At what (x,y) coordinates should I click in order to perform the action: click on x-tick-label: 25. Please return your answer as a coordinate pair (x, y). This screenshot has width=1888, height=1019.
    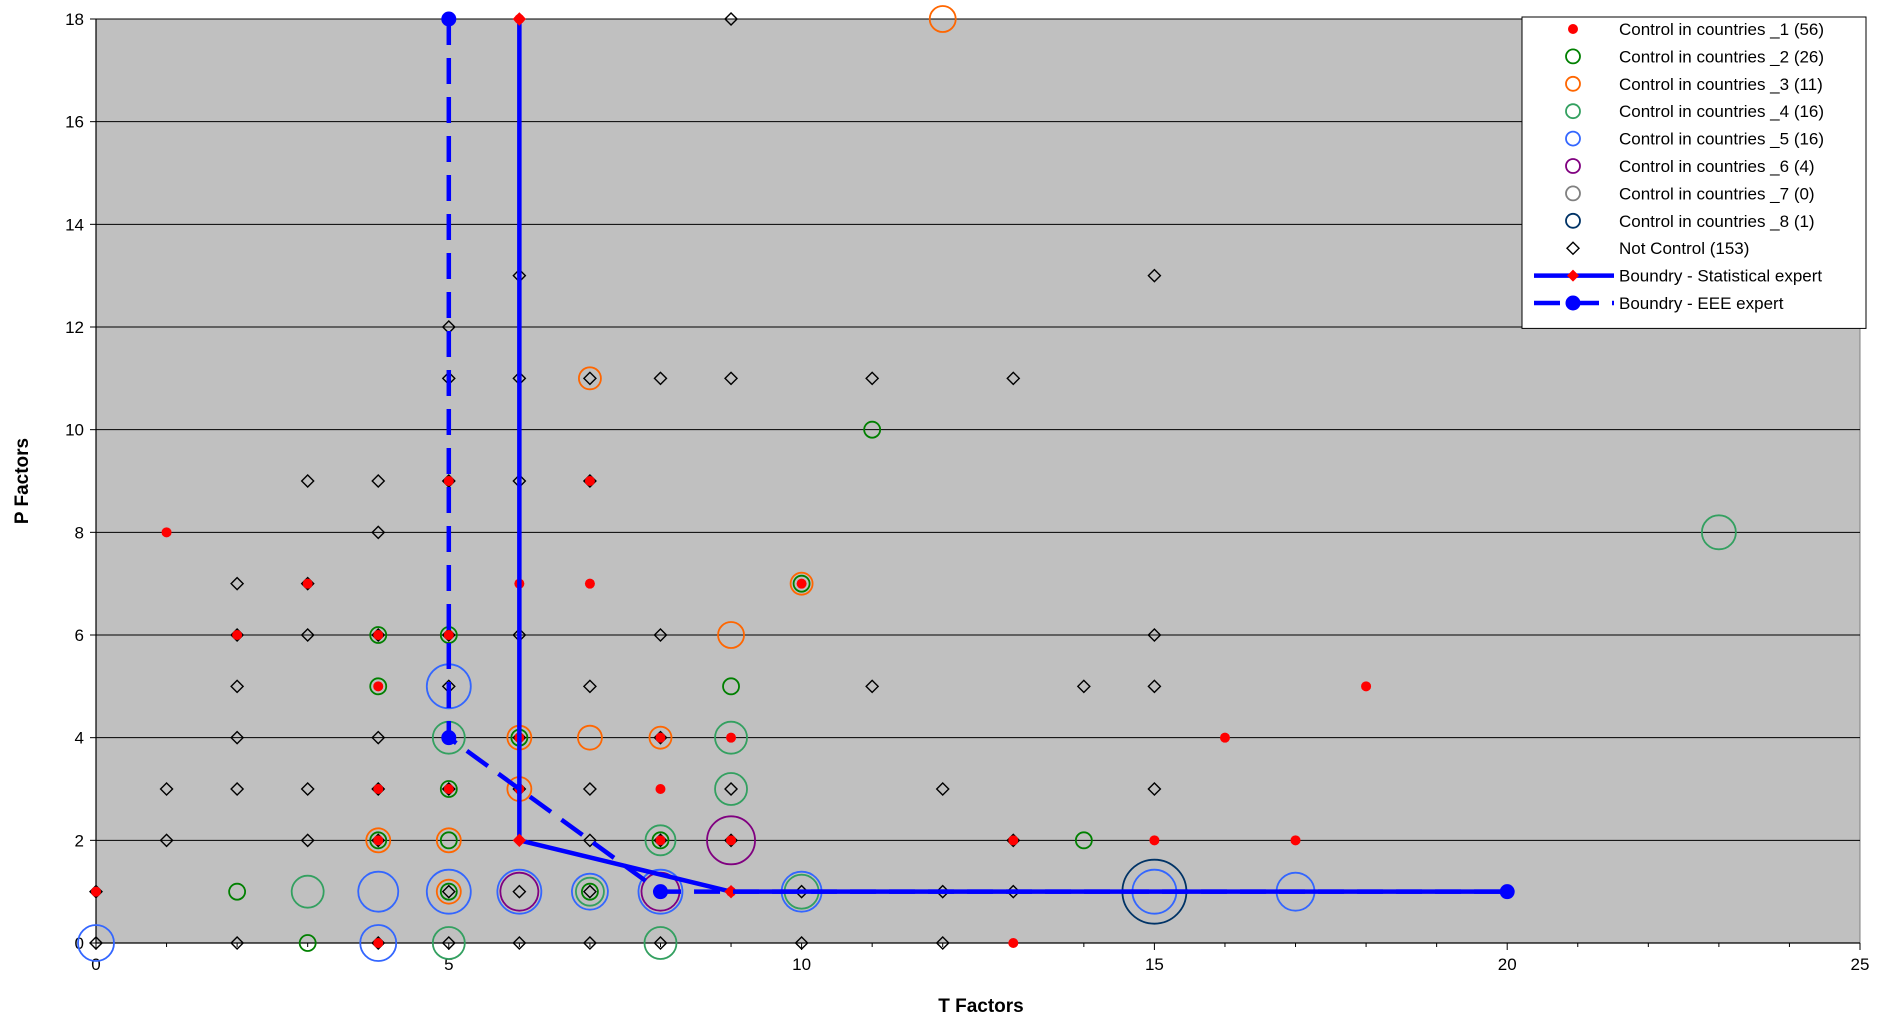
    Looking at the image, I should click on (1860, 964).